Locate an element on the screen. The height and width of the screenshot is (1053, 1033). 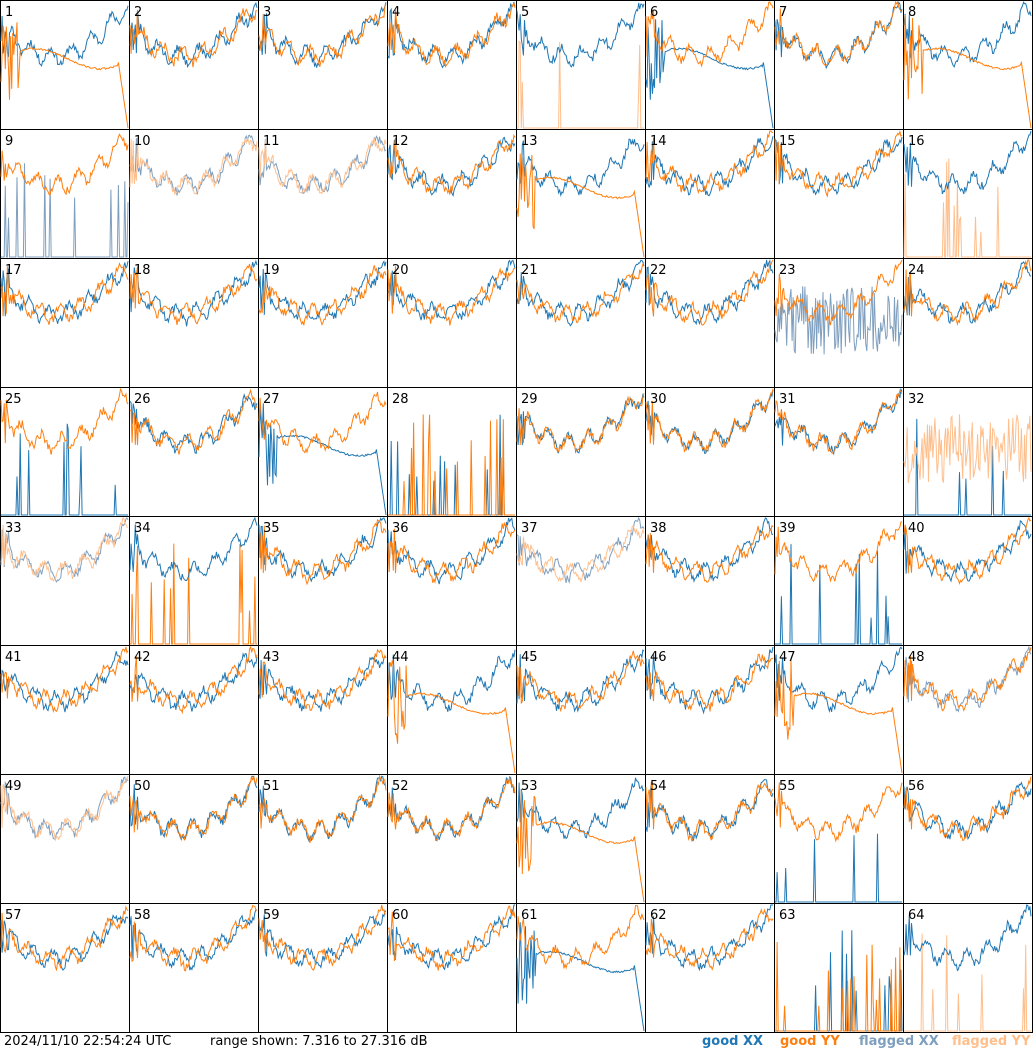
panel-13: 13 is located at coordinates (581, 194).